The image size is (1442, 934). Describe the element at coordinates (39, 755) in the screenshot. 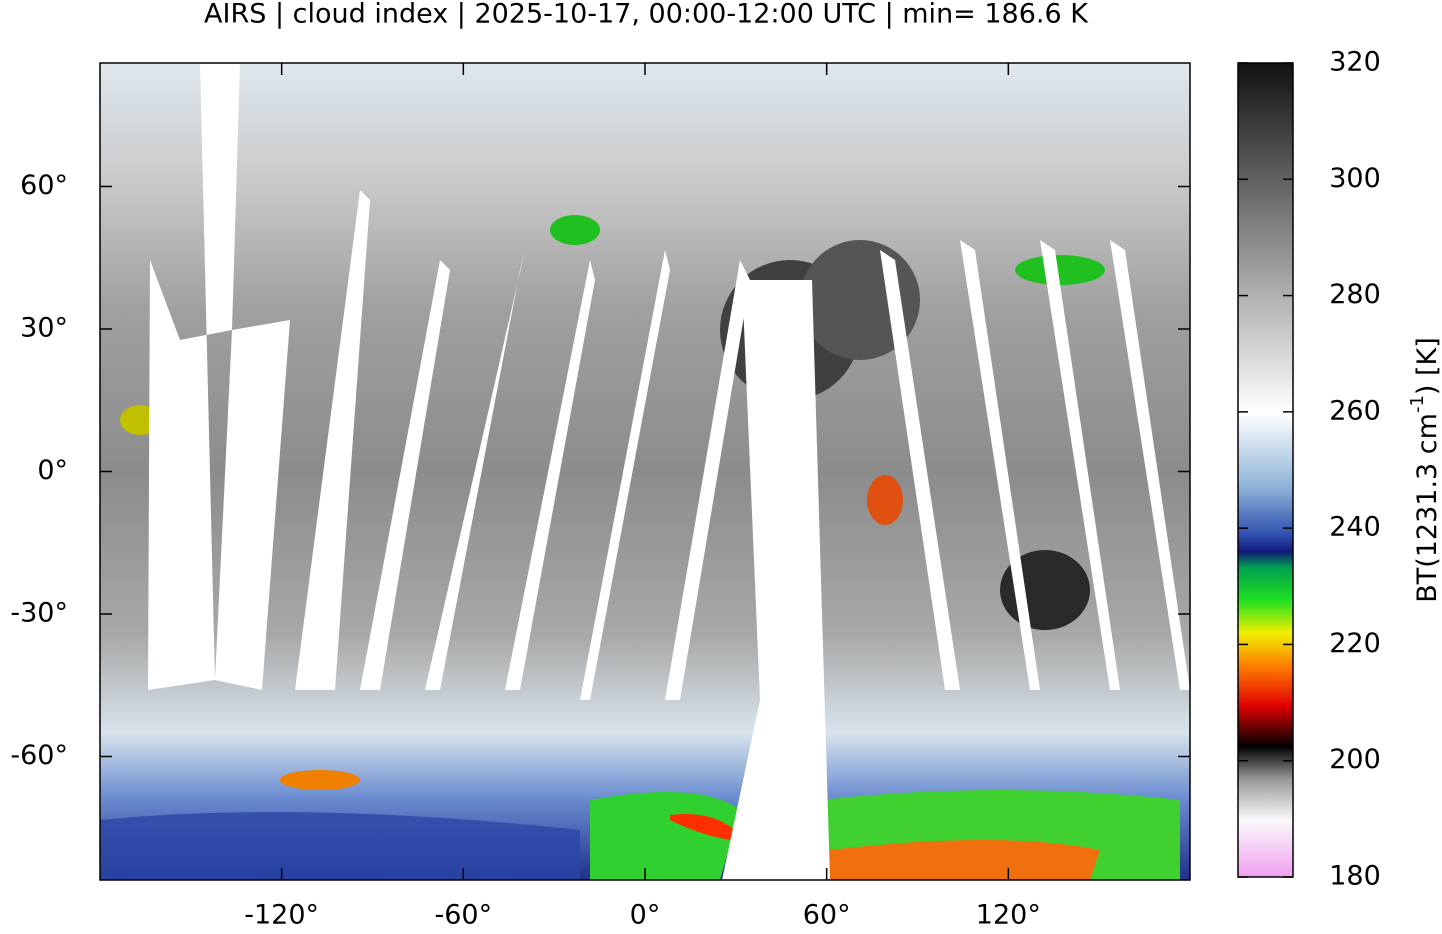

I see `y-tick-label: -60°` at that location.